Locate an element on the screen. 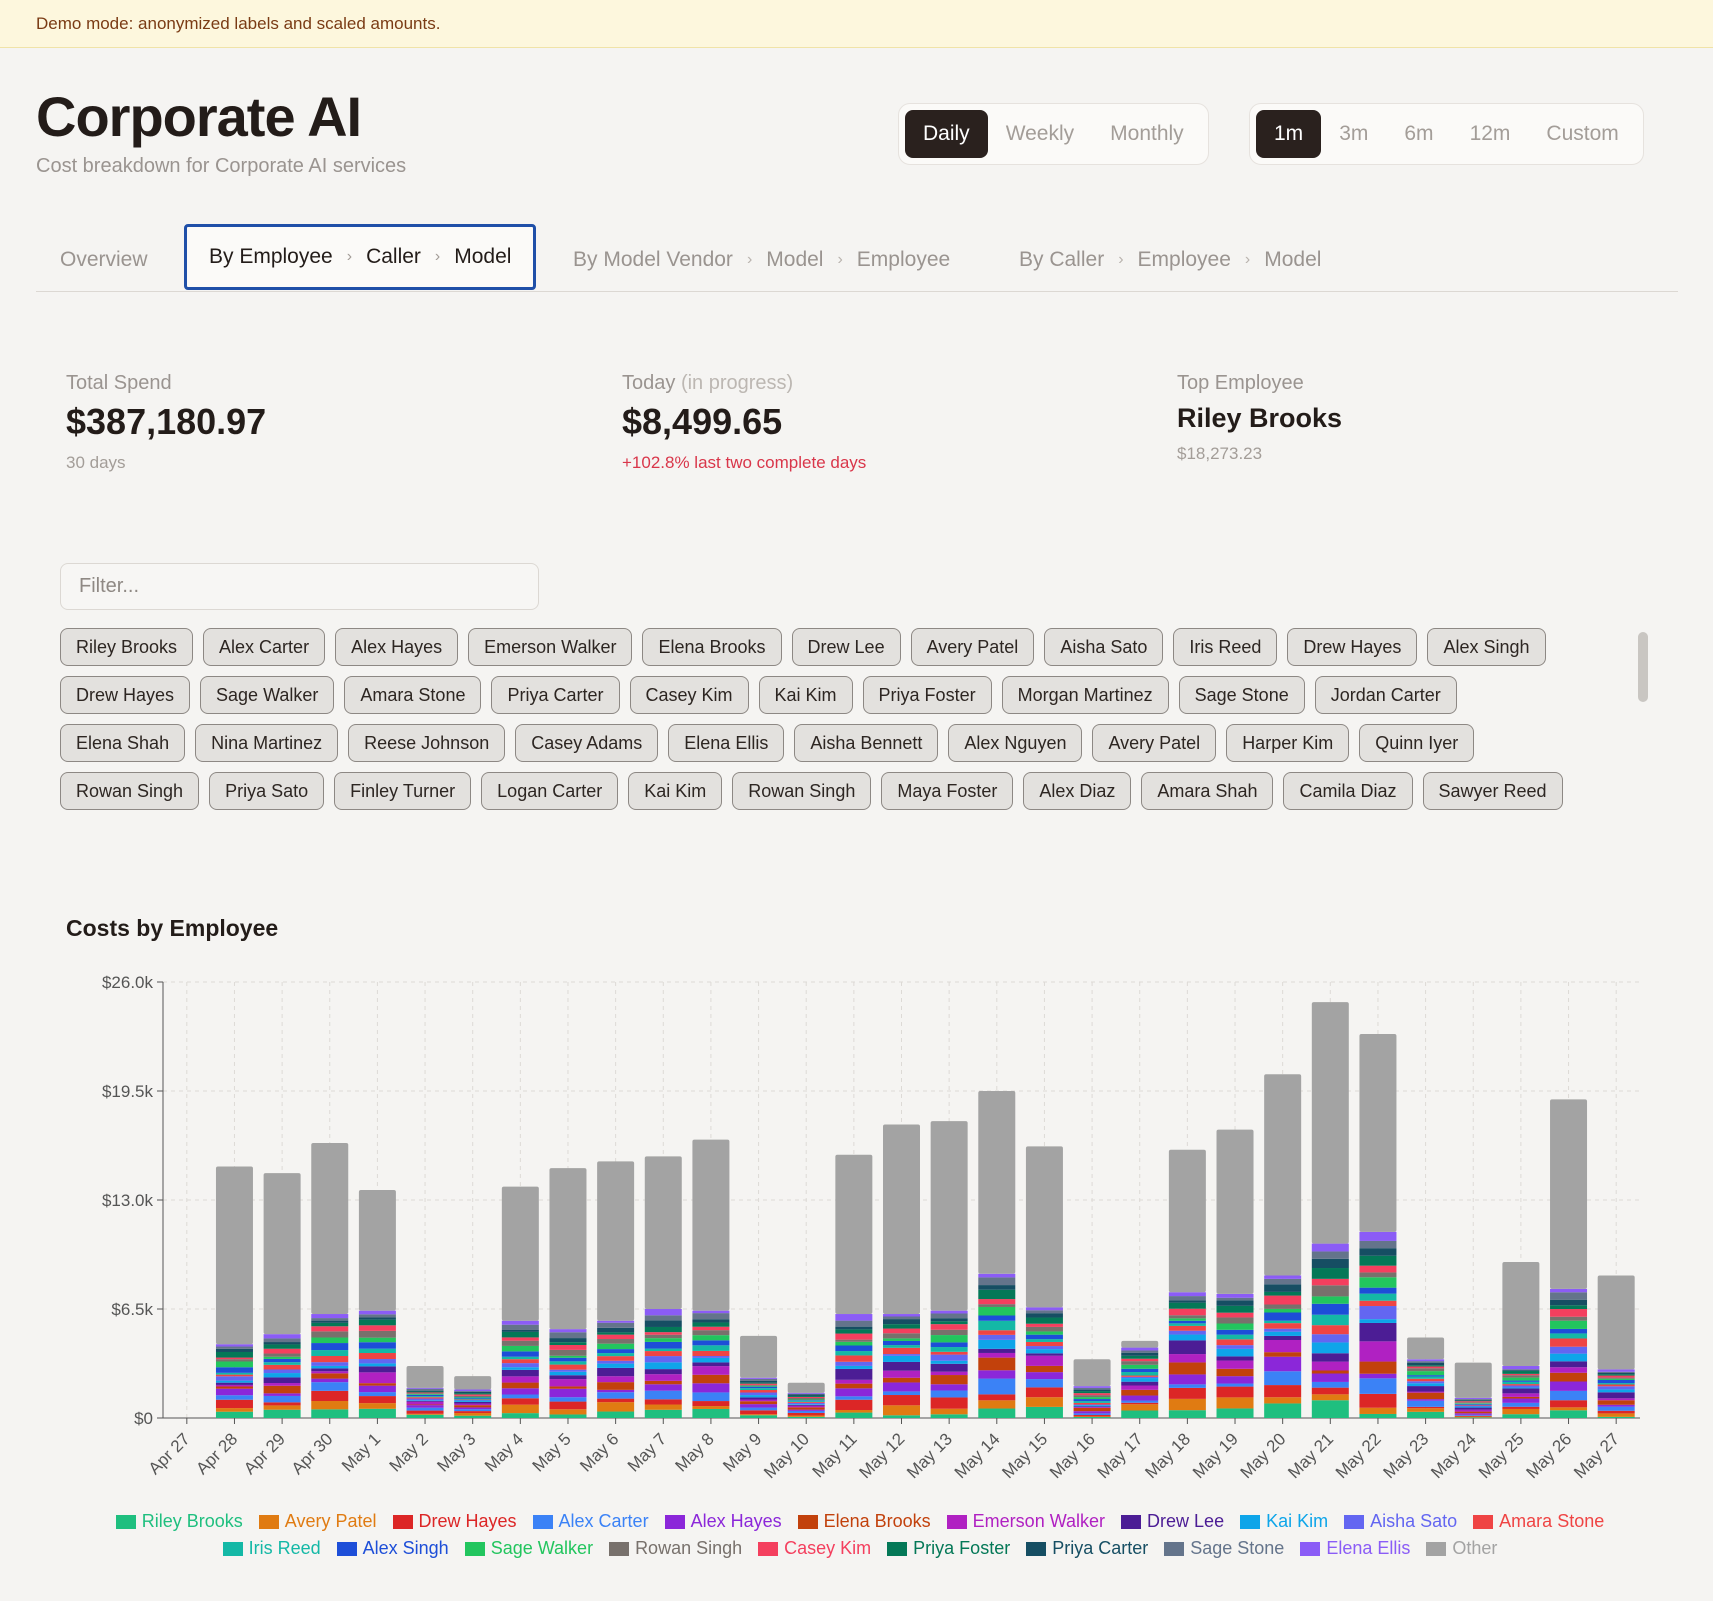 The height and width of the screenshot is (1601, 1713). legend-item: Rowan Singh is located at coordinates (675, 1548).